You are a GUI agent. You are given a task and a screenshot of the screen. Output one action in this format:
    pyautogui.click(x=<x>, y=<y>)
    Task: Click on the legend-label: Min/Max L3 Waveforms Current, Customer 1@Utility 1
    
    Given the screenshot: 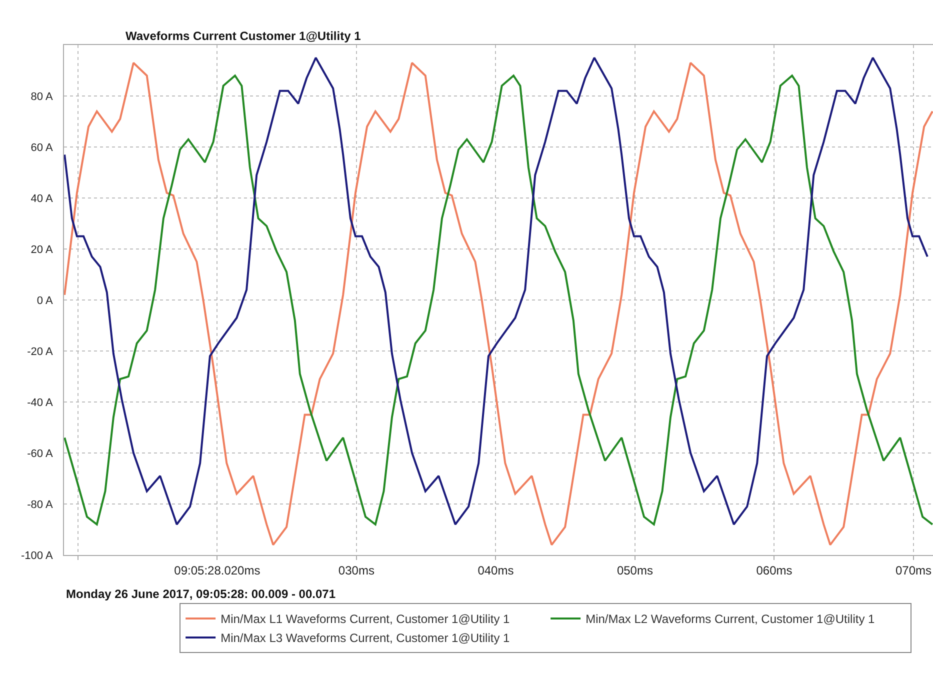 What is the action you would take?
    pyautogui.click(x=365, y=638)
    